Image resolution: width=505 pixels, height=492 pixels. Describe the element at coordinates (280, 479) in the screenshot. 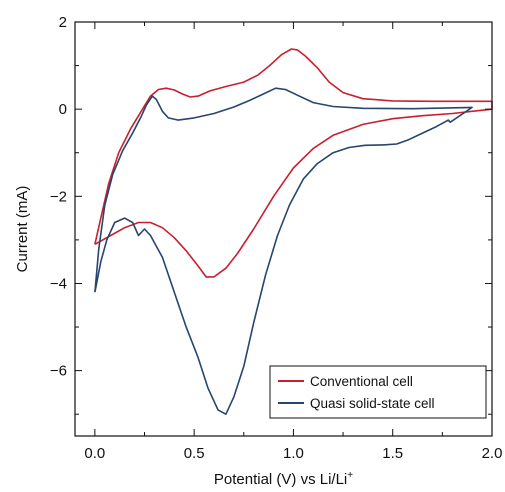

I see `x-axis-title-main: Potential (V) vs Li/Li` at that location.